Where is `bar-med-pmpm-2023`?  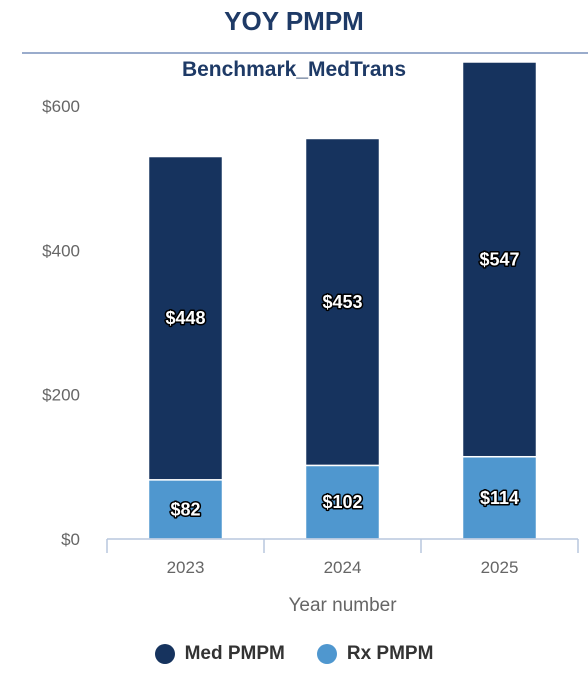
bar-med-pmpm-2023 is located at coordinates (185, 318).